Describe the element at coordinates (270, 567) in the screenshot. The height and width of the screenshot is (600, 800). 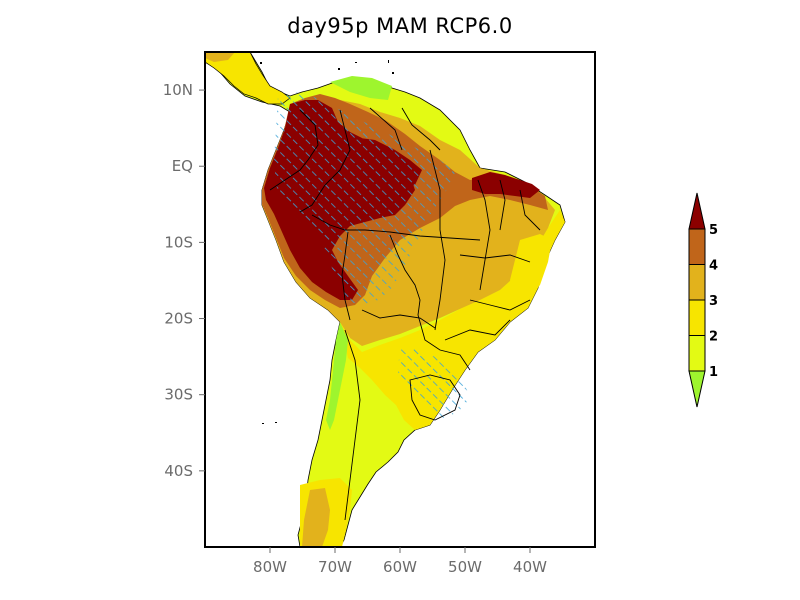
I see `x-tick-label: 80W` at that location.